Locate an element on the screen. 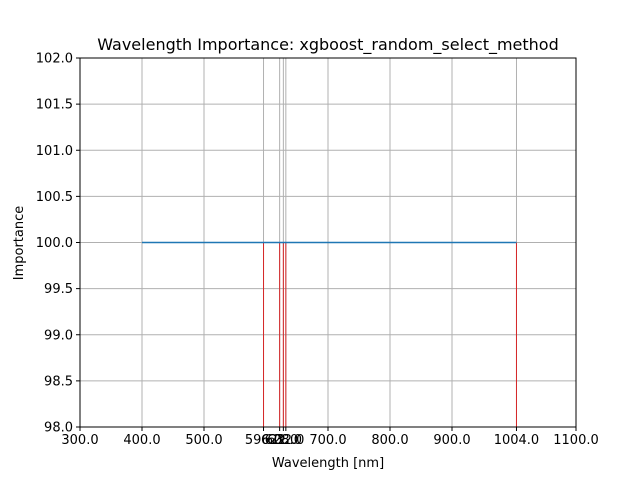 The height and width of the screenshot is (480, 640). y-tick-label: 99.0 is located at coordinates (58, 335).